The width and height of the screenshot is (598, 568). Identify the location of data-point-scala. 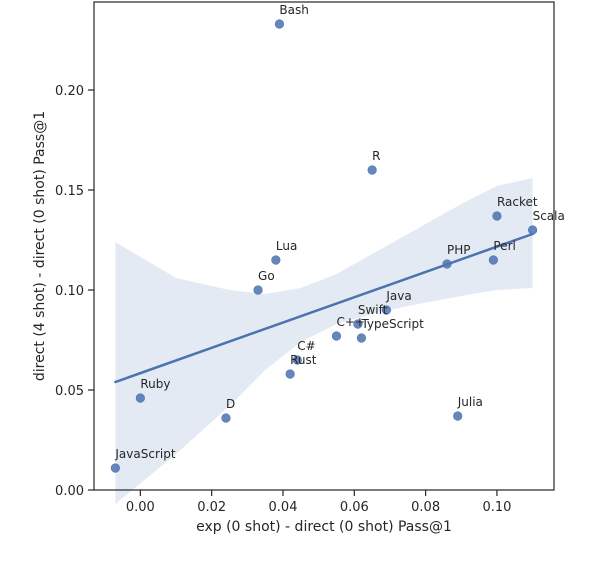
(533, 230).